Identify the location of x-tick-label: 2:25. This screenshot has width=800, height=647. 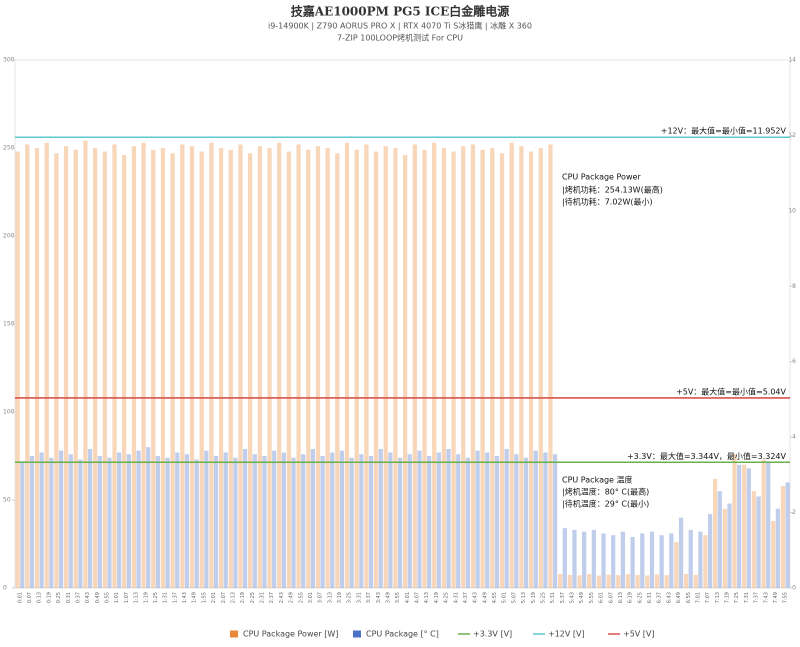
(253, 597).